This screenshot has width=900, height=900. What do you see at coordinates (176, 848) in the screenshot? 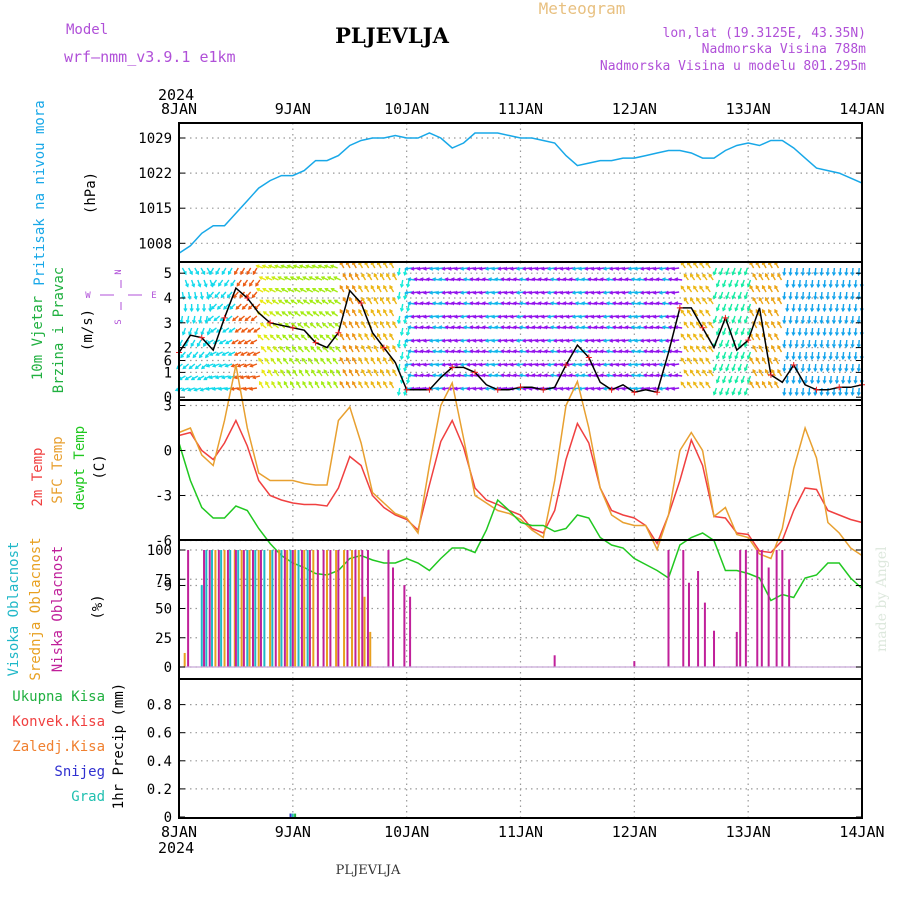
I see `year-label-bottom: 2024` at bounding box center [176, 848].